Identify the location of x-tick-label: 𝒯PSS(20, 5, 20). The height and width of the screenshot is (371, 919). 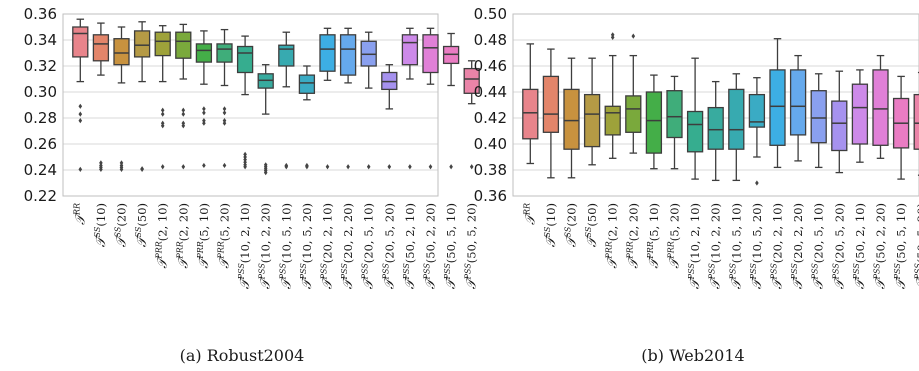
(389, 246).